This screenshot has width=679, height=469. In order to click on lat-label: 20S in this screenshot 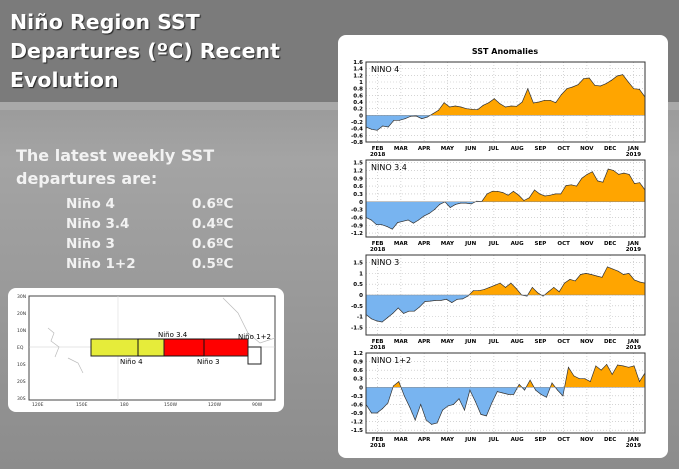, I will do `click(21, 382)`.